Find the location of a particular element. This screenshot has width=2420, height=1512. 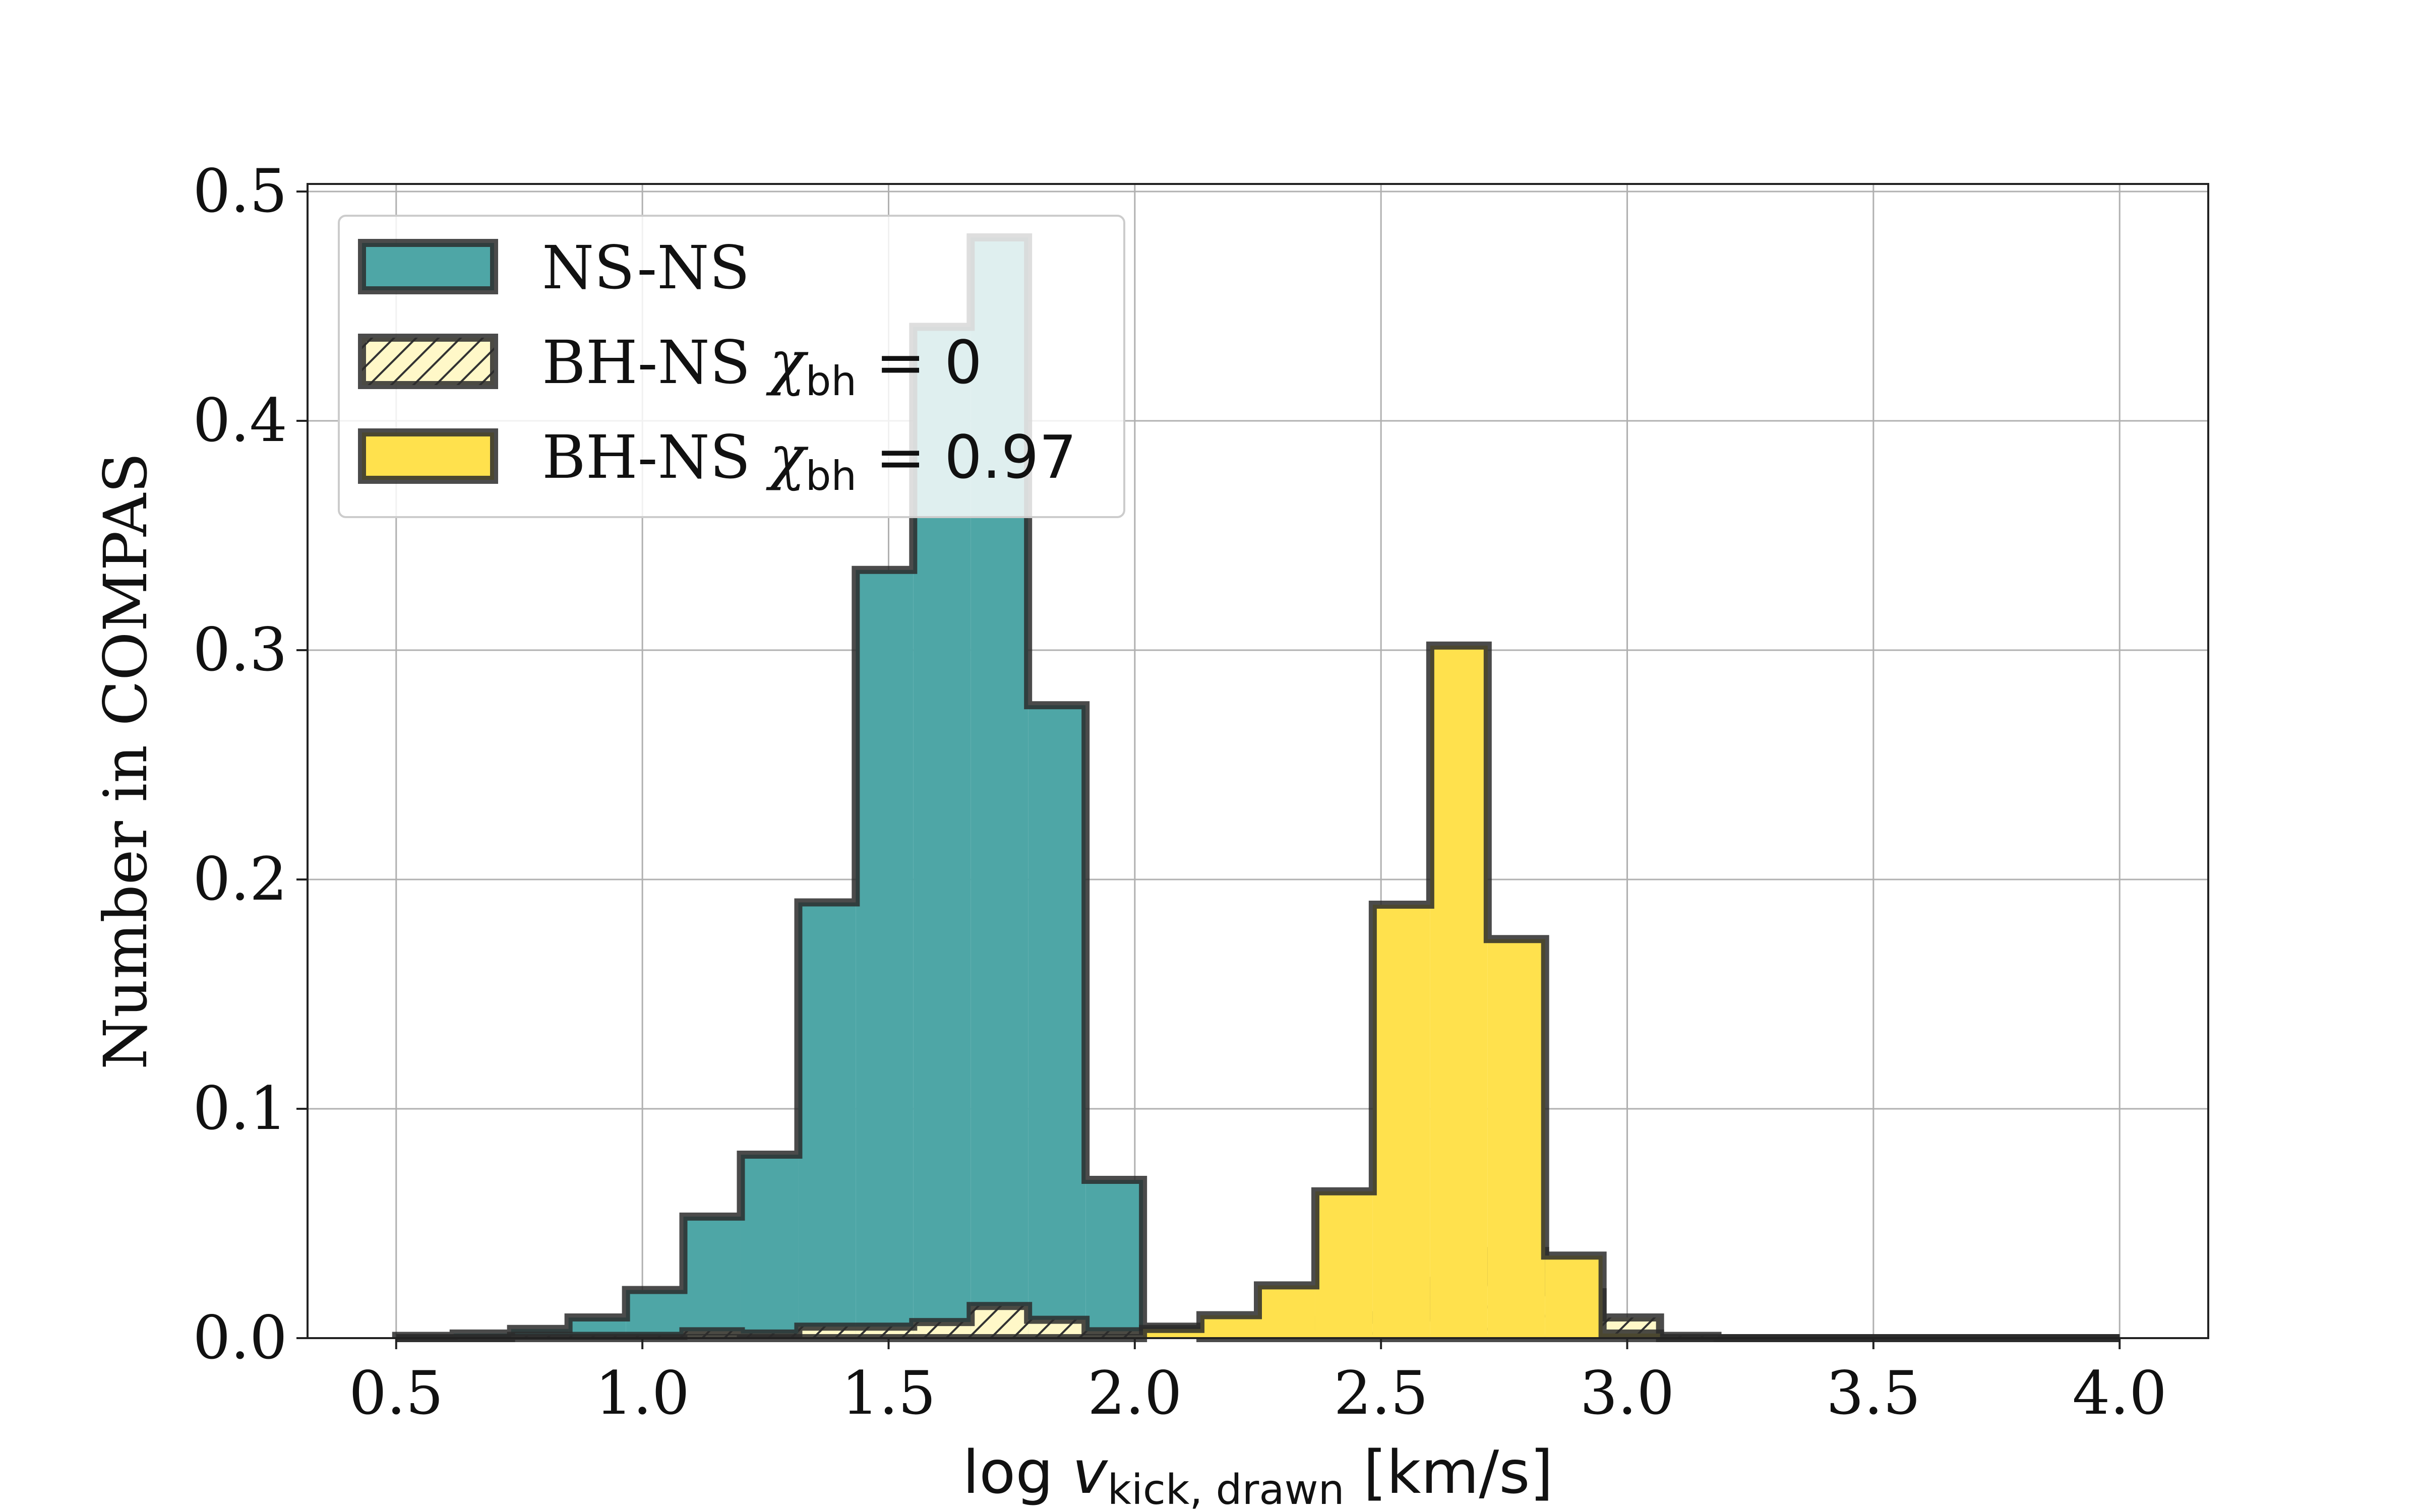

y-tick-label-5: 0.5 is located at coordinates (240, 191).